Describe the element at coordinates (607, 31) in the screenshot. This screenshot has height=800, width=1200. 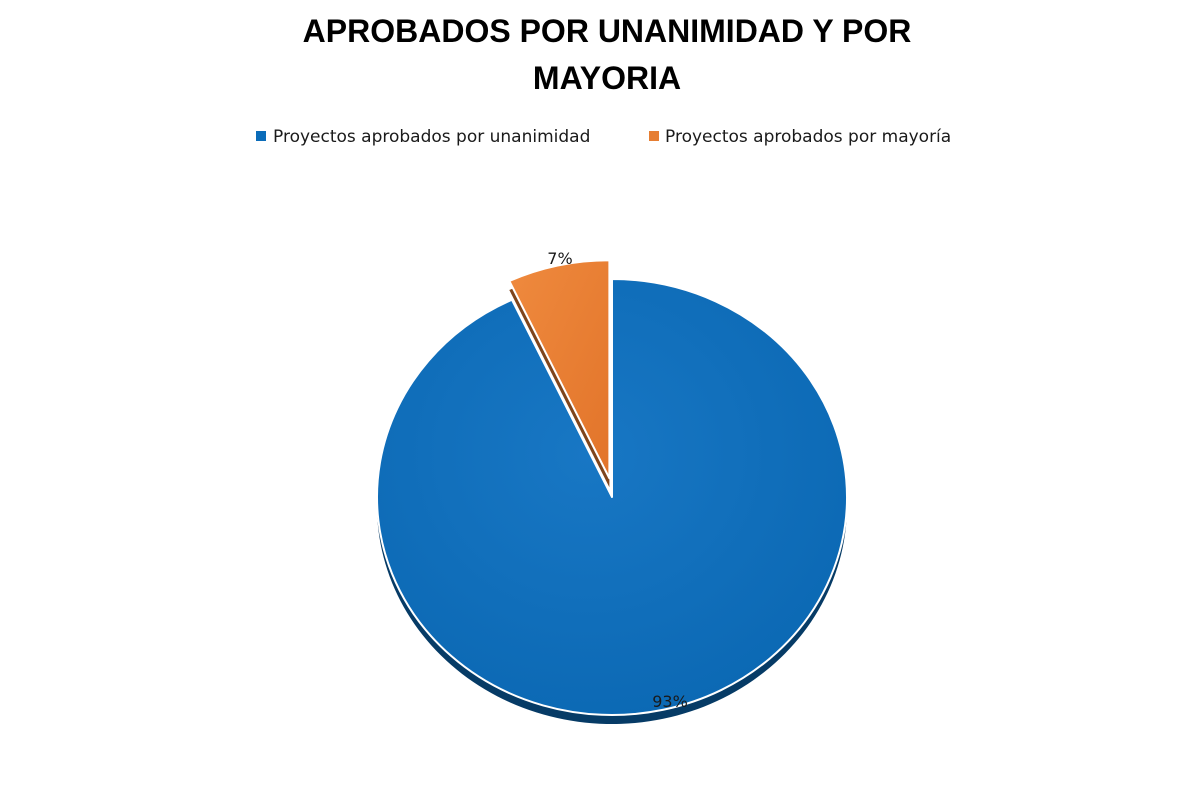
I see `chart-title-line-1: APROBADOS POR UNANIMIDAD Y POR` at that location.